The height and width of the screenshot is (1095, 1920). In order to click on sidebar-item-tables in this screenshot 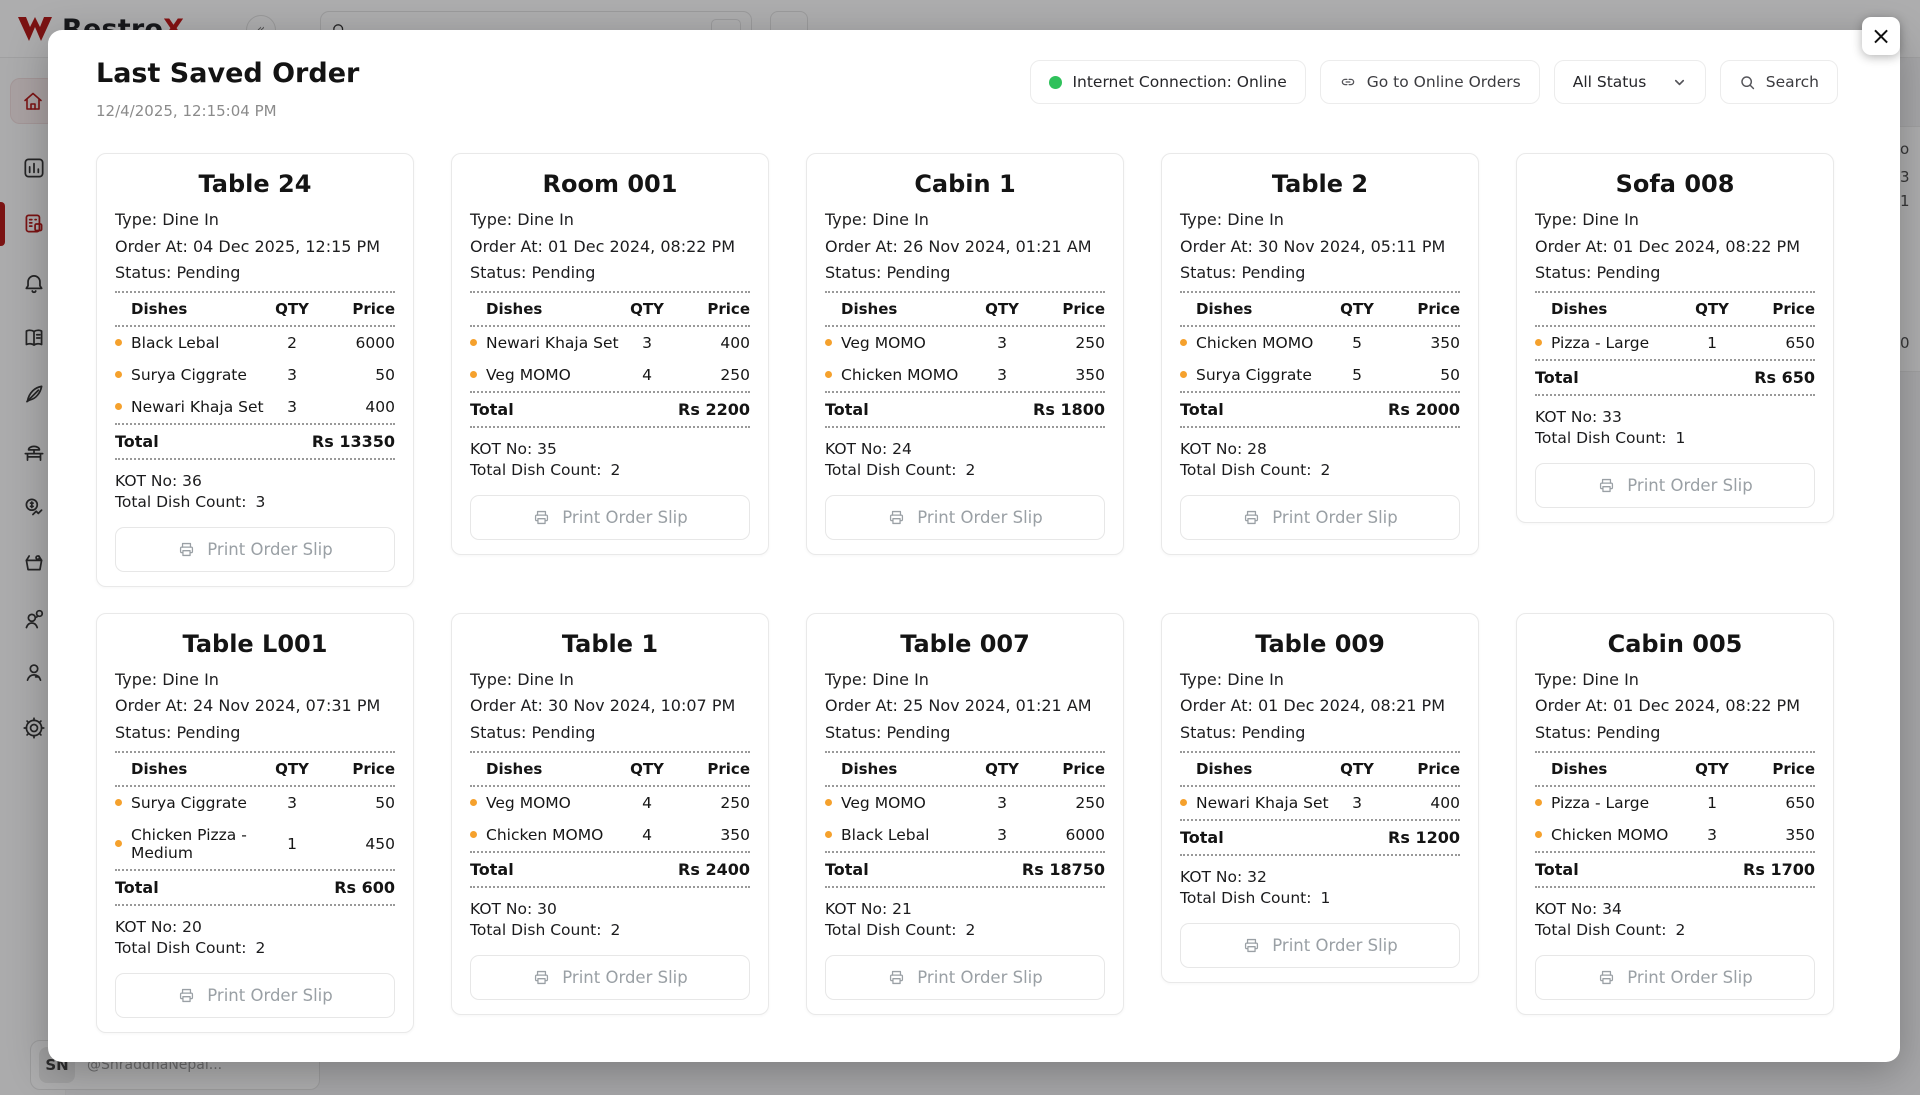, I will do `click(34, 452)`.